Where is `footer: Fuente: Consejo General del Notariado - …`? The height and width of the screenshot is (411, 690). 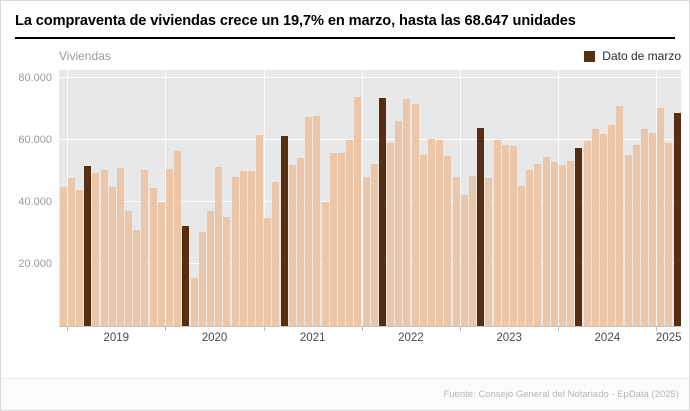
footer: Fuente: Consejo General del Notariado - … is located at coordinates (345, 394).